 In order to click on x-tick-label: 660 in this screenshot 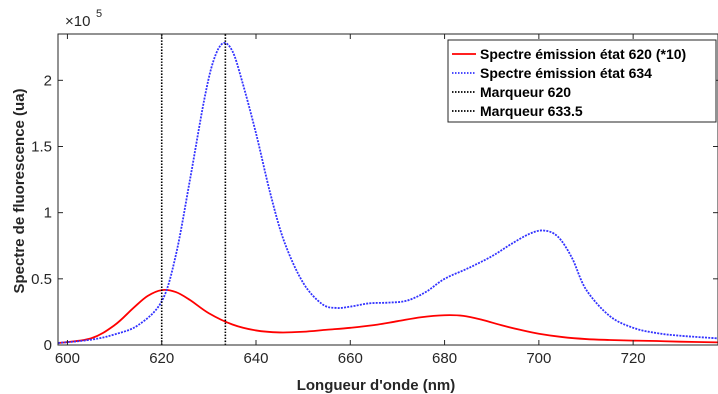, I will do `click(350, 358)`.